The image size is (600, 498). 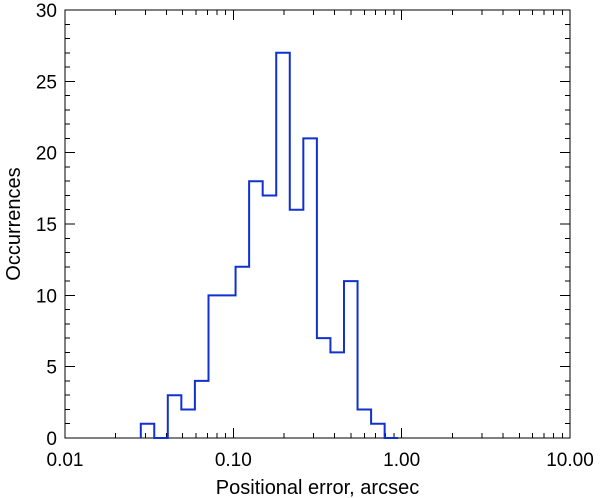 I want to click on x-axis-title: Positional error, arcsec, so click(x=317, y=487).